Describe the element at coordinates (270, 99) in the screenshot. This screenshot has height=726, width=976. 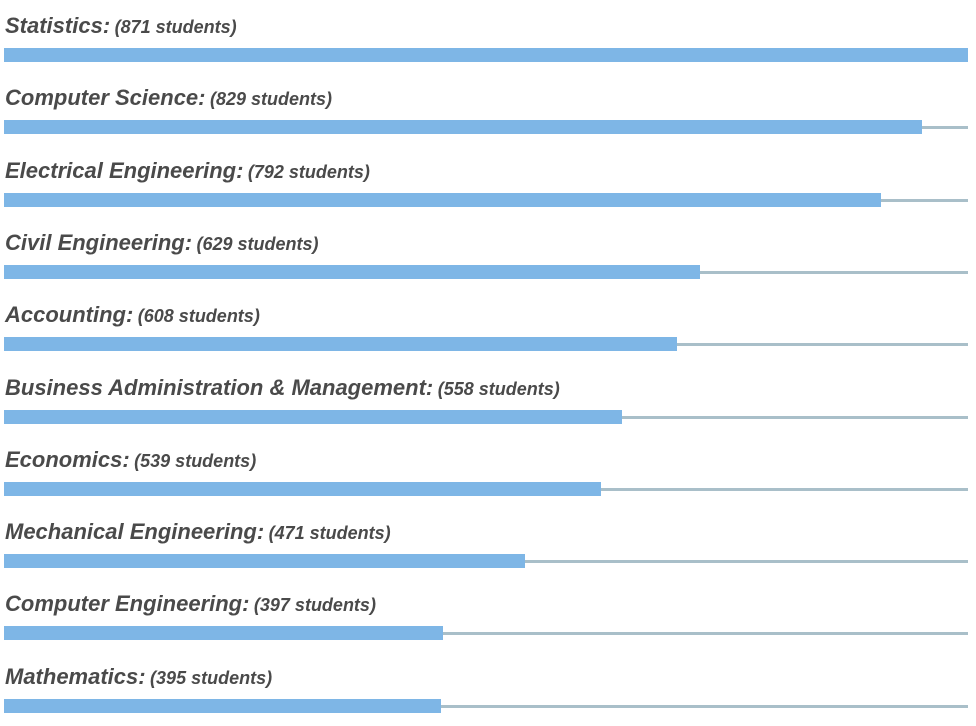
I see `value-label: (829 students)` at that location.